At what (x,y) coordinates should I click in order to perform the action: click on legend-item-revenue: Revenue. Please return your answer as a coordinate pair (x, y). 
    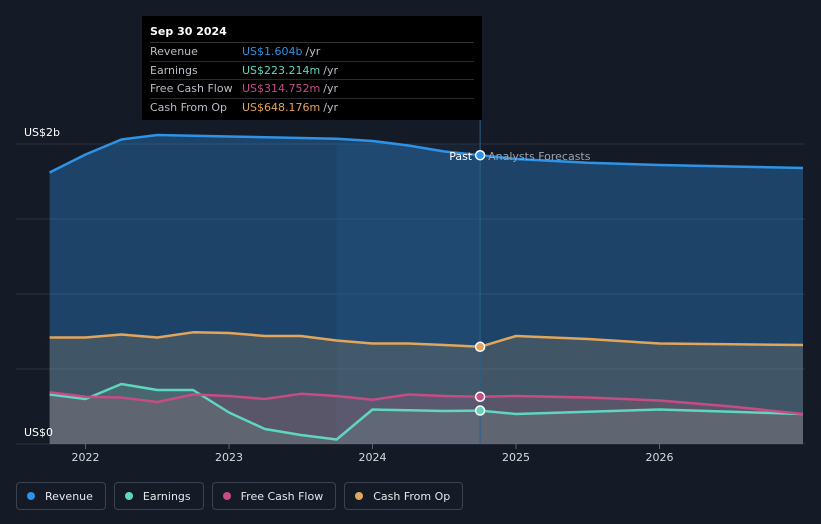
    Looking at the image, I should click on (61, 496).